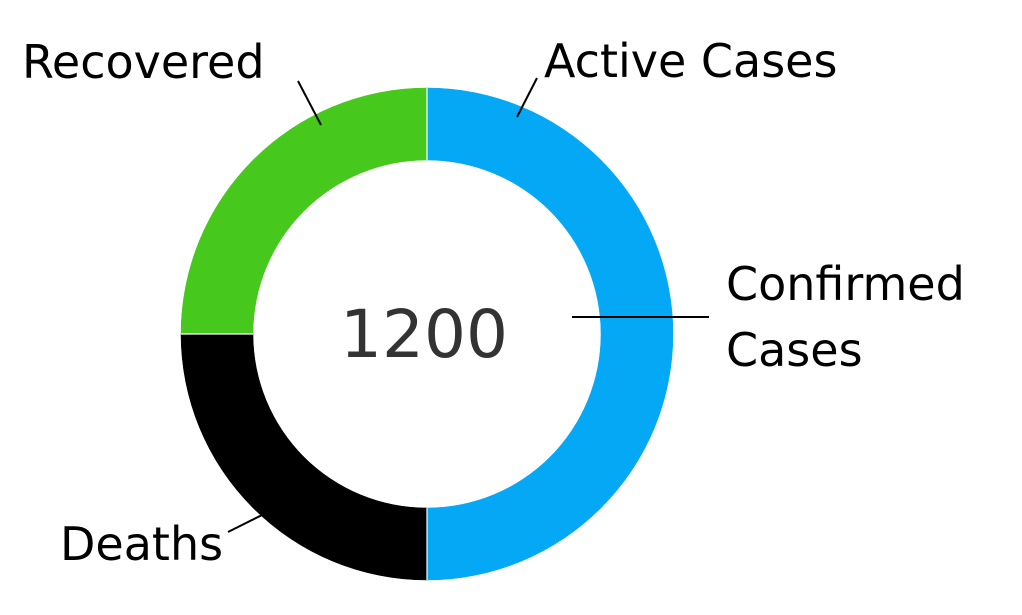 The height and width of the screenshot is (615, 1022). I want to click on center-total-label: 1200, so click(424, 334).